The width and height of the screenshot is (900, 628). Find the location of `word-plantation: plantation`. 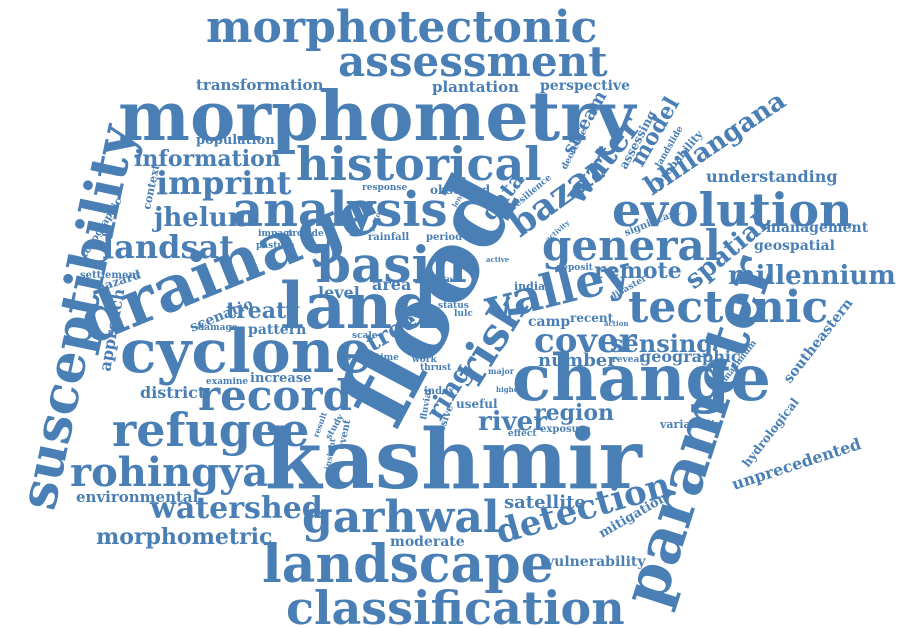

word-plantation: plantation is located at coordinates (475, 87).